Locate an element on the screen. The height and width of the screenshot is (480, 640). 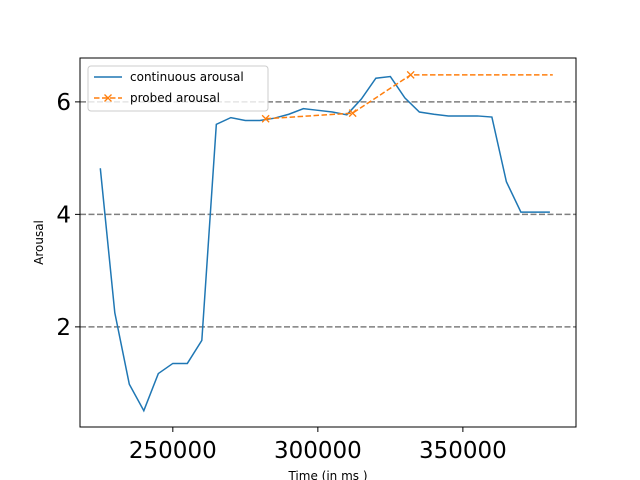
legend: continuous arousal probed arousal is located at coordinates (178, 88).